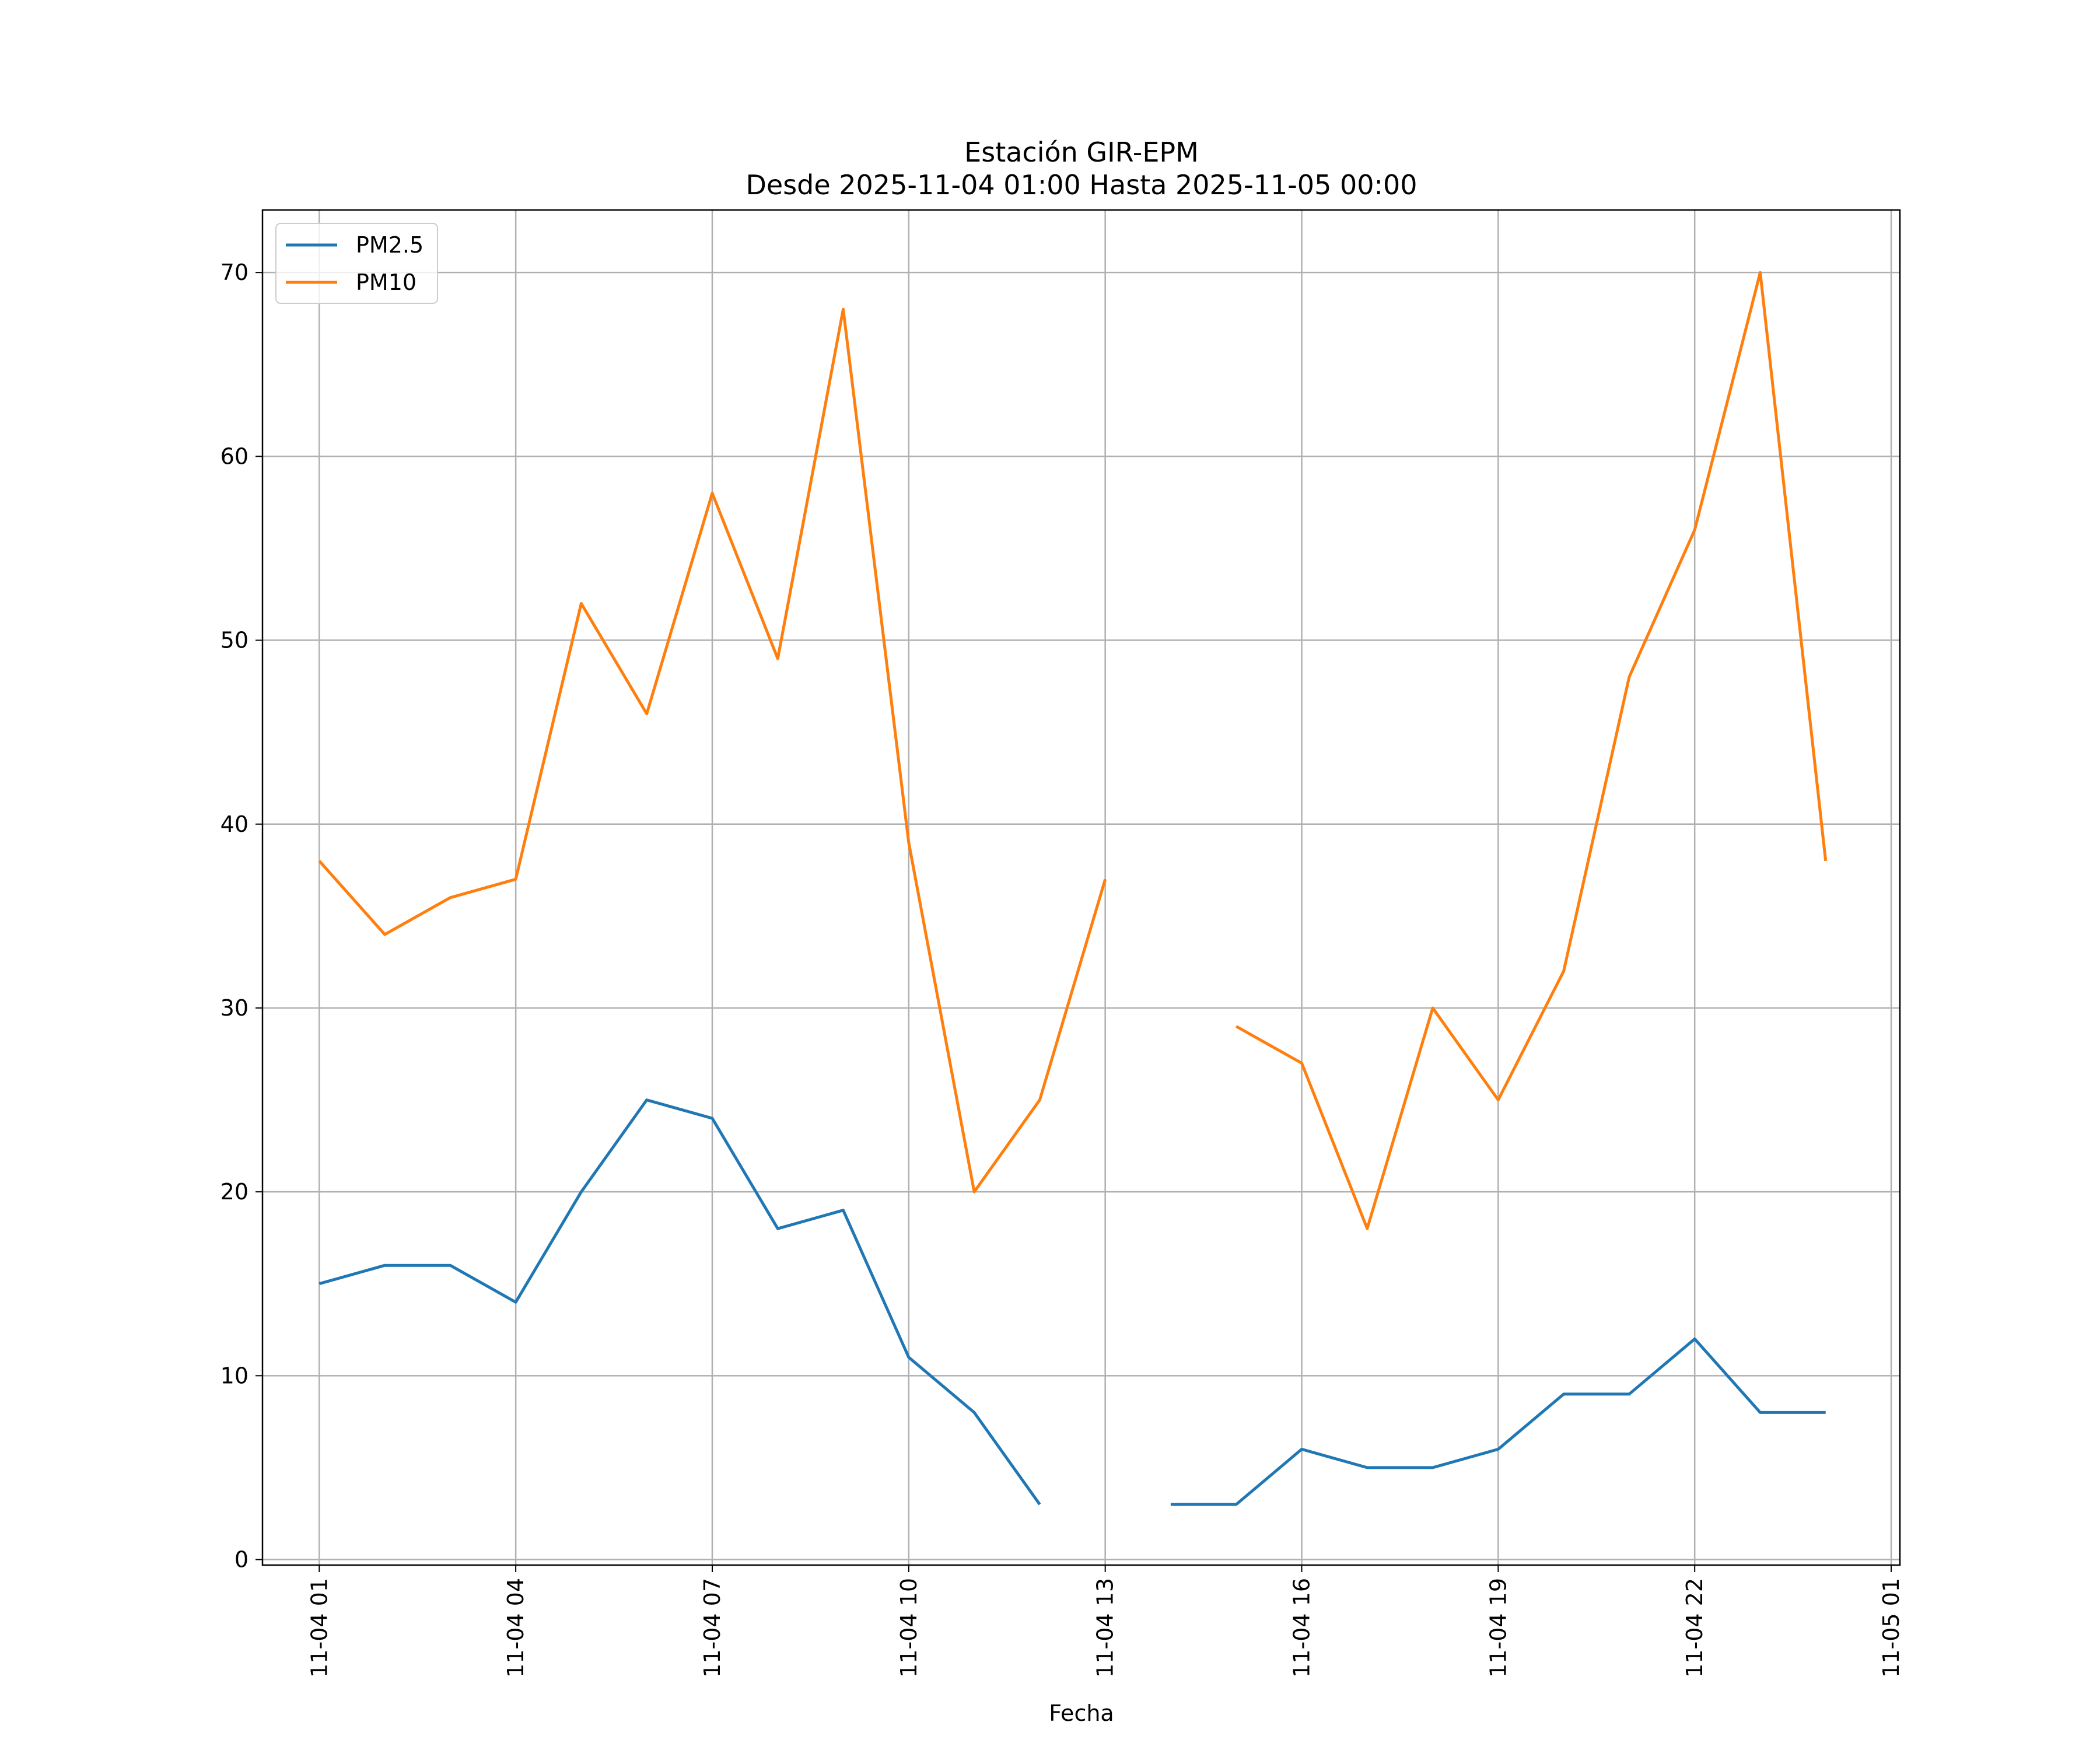  Describe the element at coordinates (712, 1628) in the screenshot. I see `x-tick-label: 11-04 07` at that location.